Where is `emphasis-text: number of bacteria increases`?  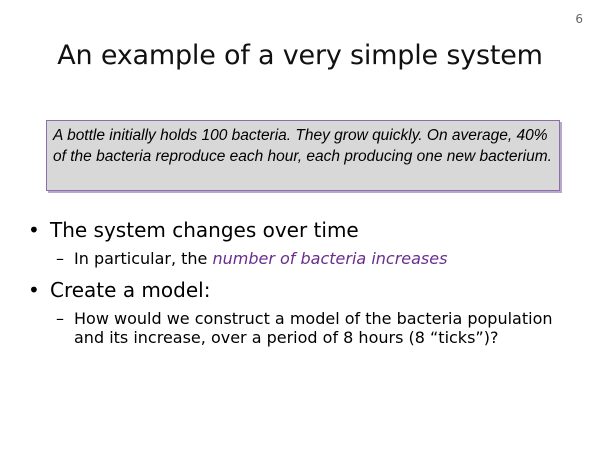
emphasis-text: number of bacteria increases is located at coordinates (330, 258).